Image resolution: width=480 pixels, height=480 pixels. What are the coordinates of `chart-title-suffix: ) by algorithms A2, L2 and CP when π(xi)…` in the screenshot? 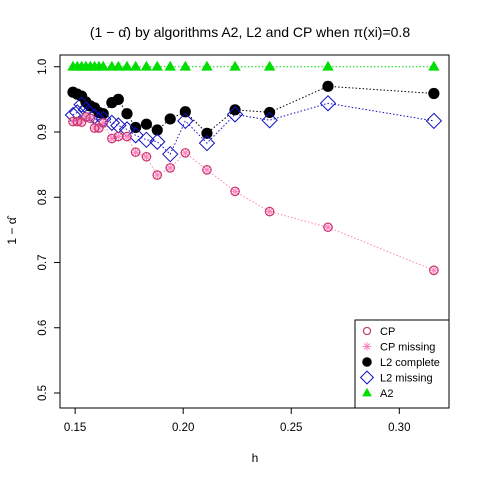 It's located at (268, 32).